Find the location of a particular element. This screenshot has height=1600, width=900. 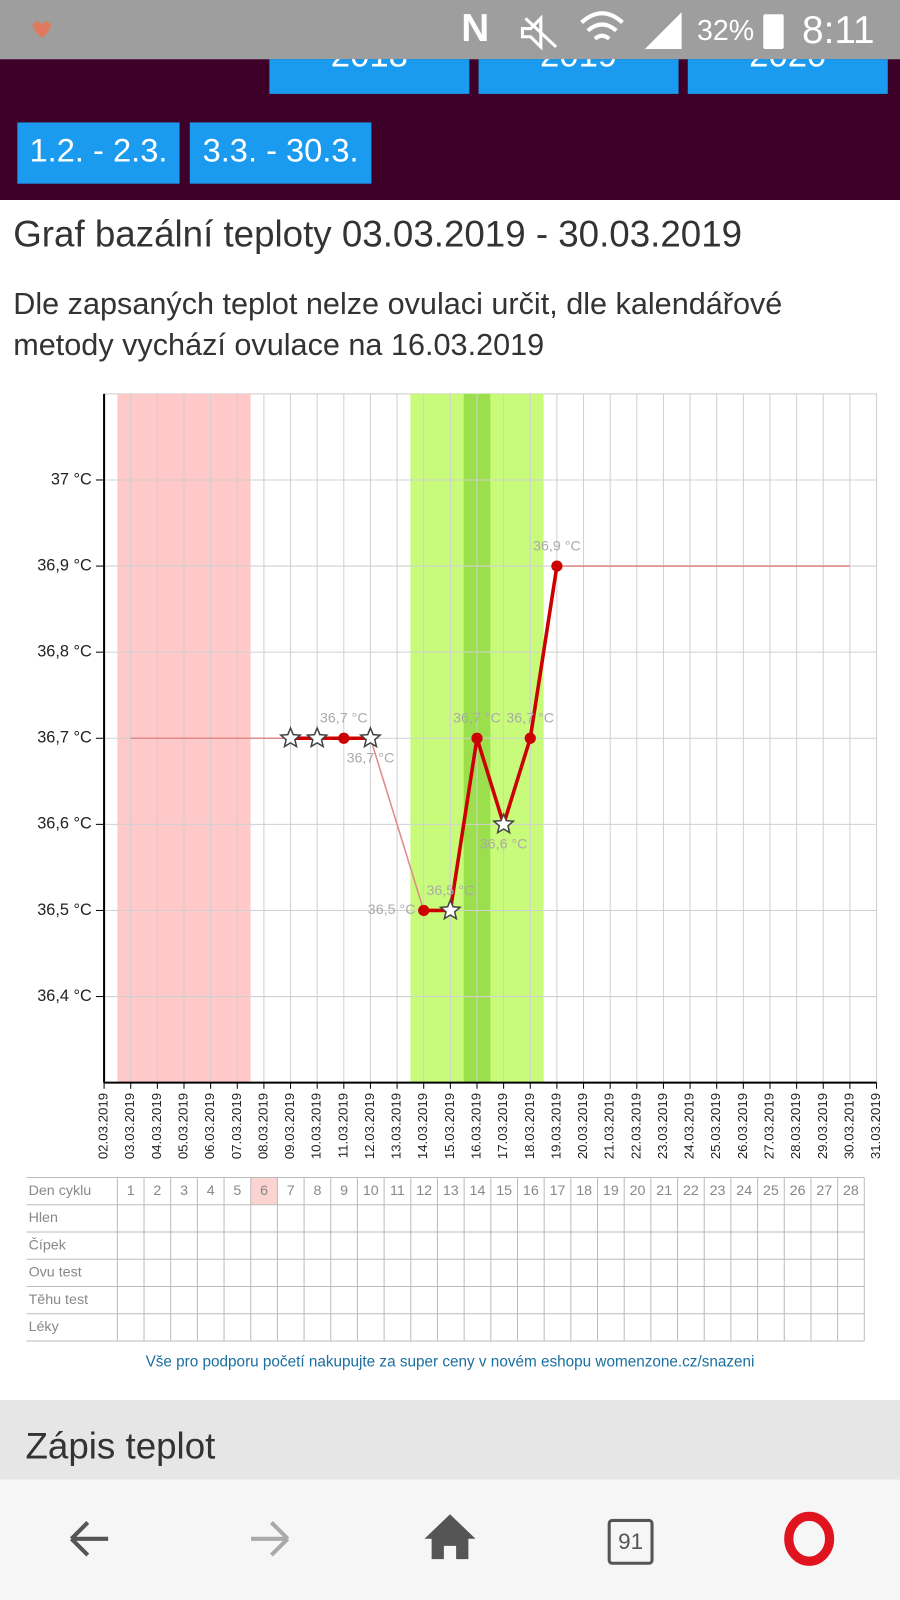

x-tick-label: 22.03.2019 is located at coordinates (635, 1126).